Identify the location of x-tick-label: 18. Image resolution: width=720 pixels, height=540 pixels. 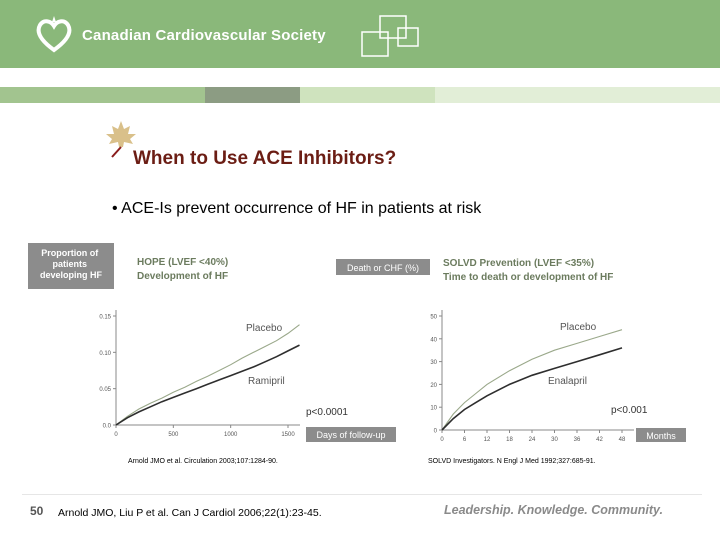
(509, 440).